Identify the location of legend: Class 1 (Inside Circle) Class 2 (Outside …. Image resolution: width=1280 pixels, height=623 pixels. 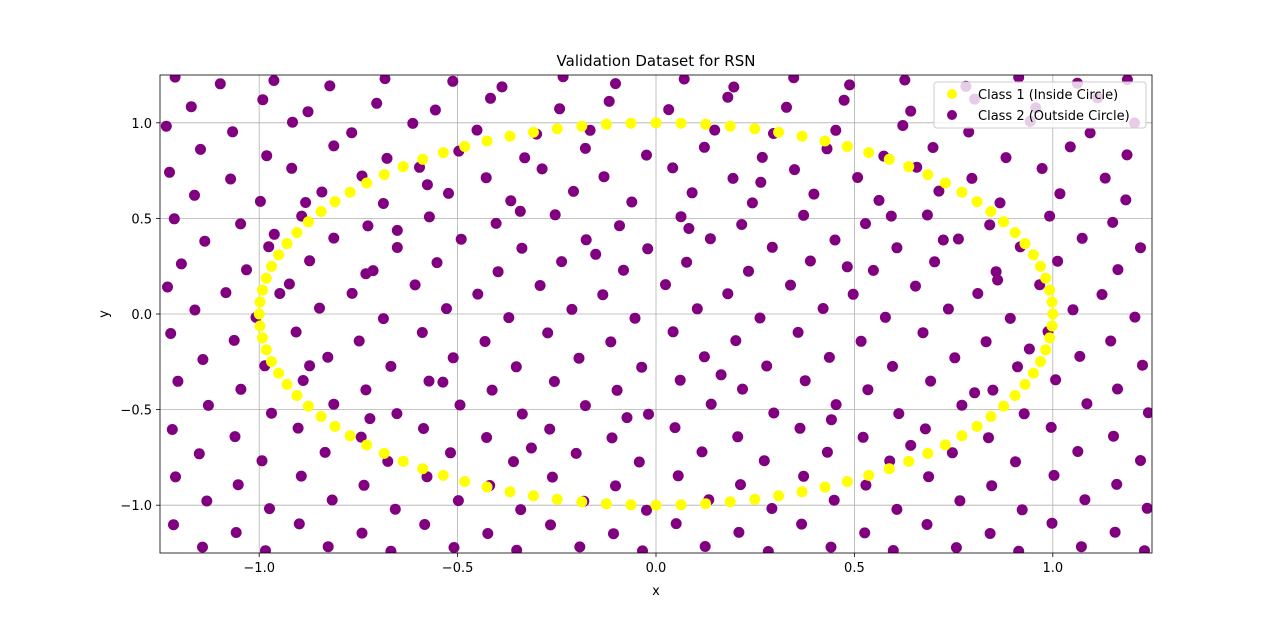
(1040, 105).